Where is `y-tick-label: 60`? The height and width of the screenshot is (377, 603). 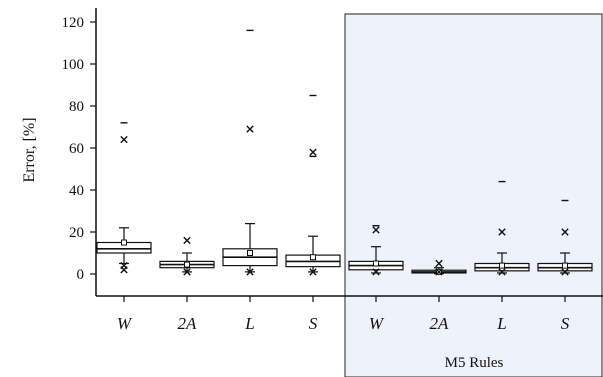
y-tick-label: 60 is located at coordinates (76, 149).